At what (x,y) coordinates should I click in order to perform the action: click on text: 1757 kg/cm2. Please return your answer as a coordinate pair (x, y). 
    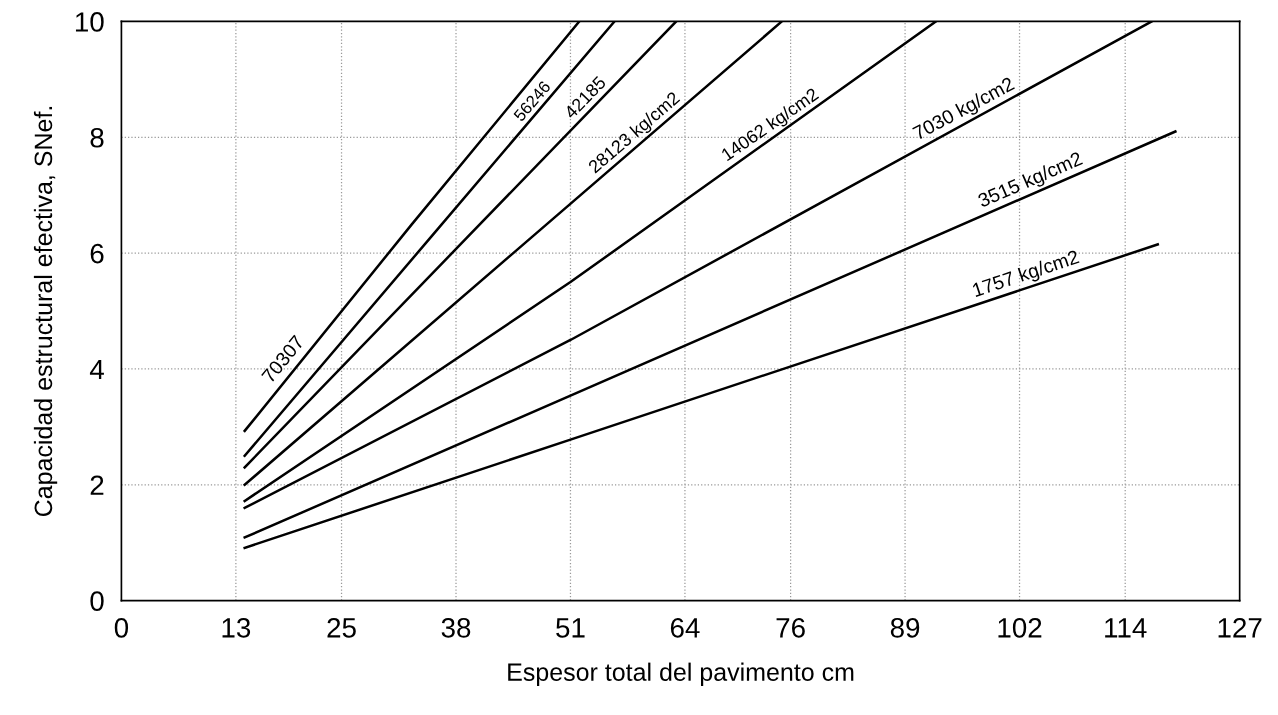
    Looking at the image, I should click on (1026, 275).